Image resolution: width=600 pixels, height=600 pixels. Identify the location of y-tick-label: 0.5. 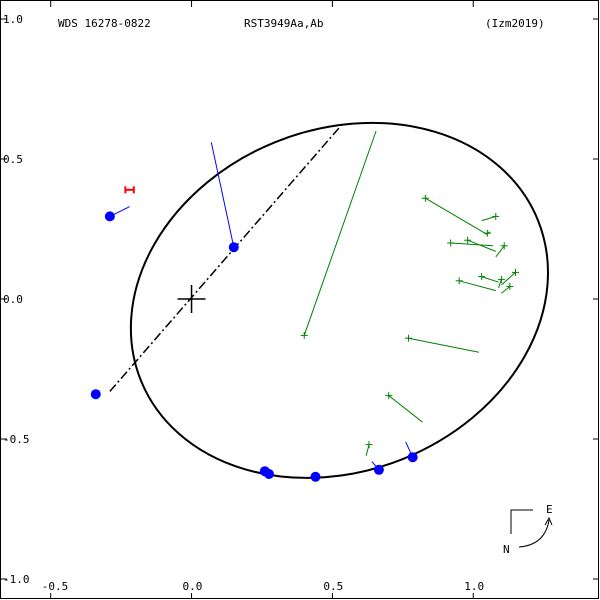
(13, 159).